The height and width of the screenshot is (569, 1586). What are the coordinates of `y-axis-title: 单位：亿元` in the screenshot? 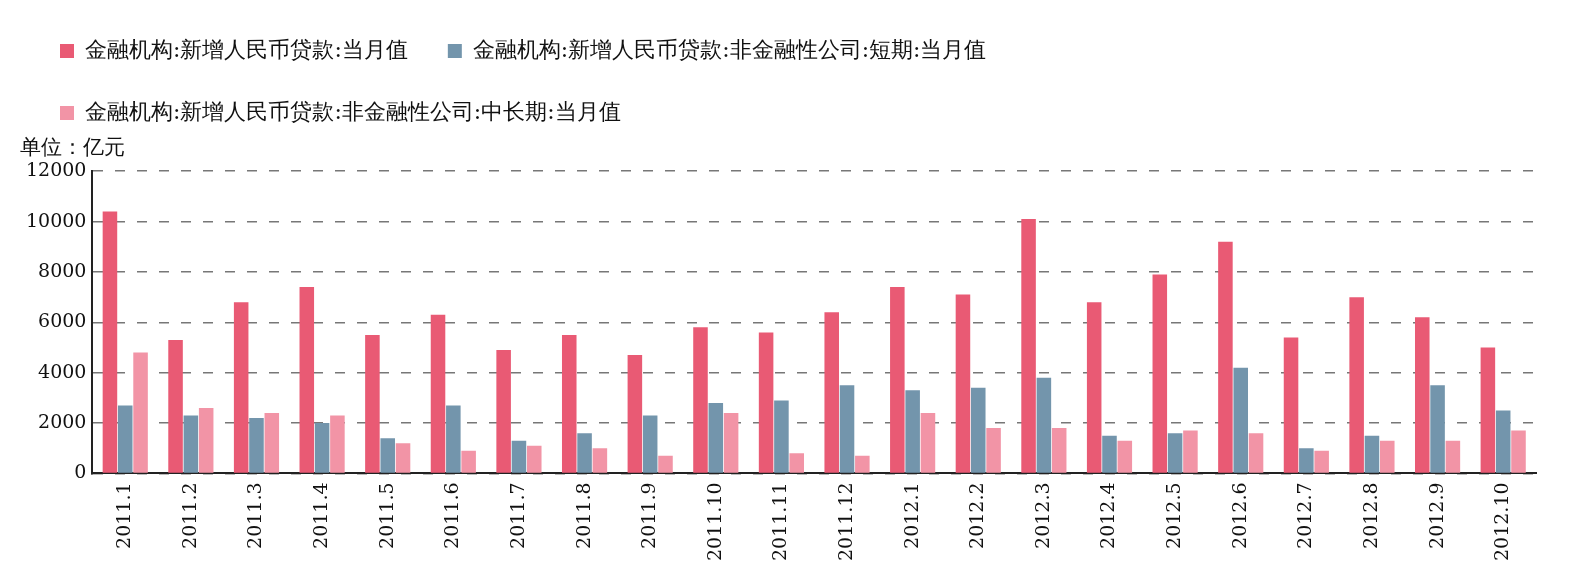 It's located at (72, 147).